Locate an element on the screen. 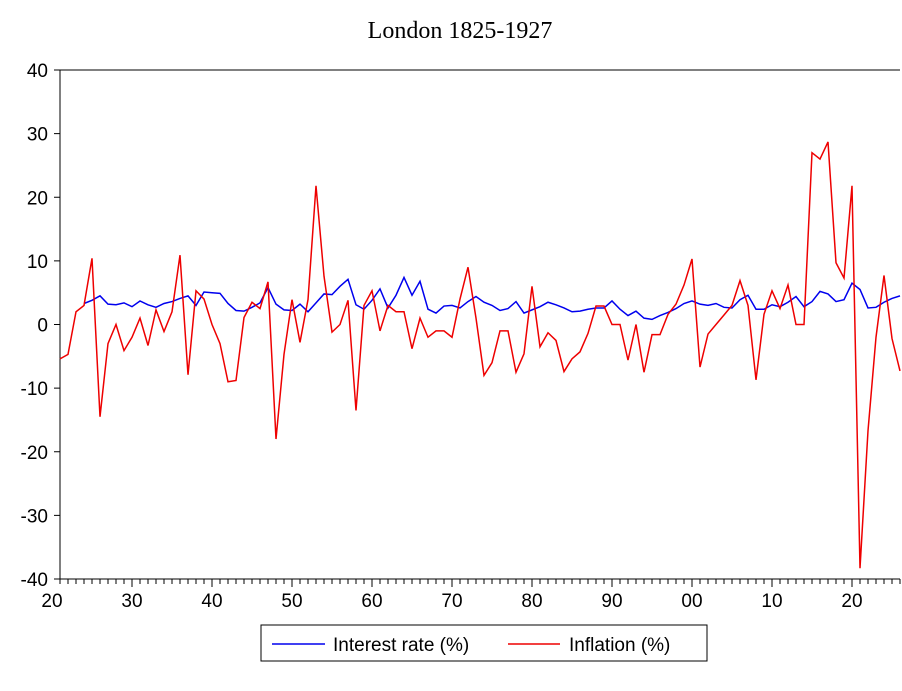 The height and width of the screenshot is (691, 902). x-tick-label: 40 is located at coordinates (211, 601).